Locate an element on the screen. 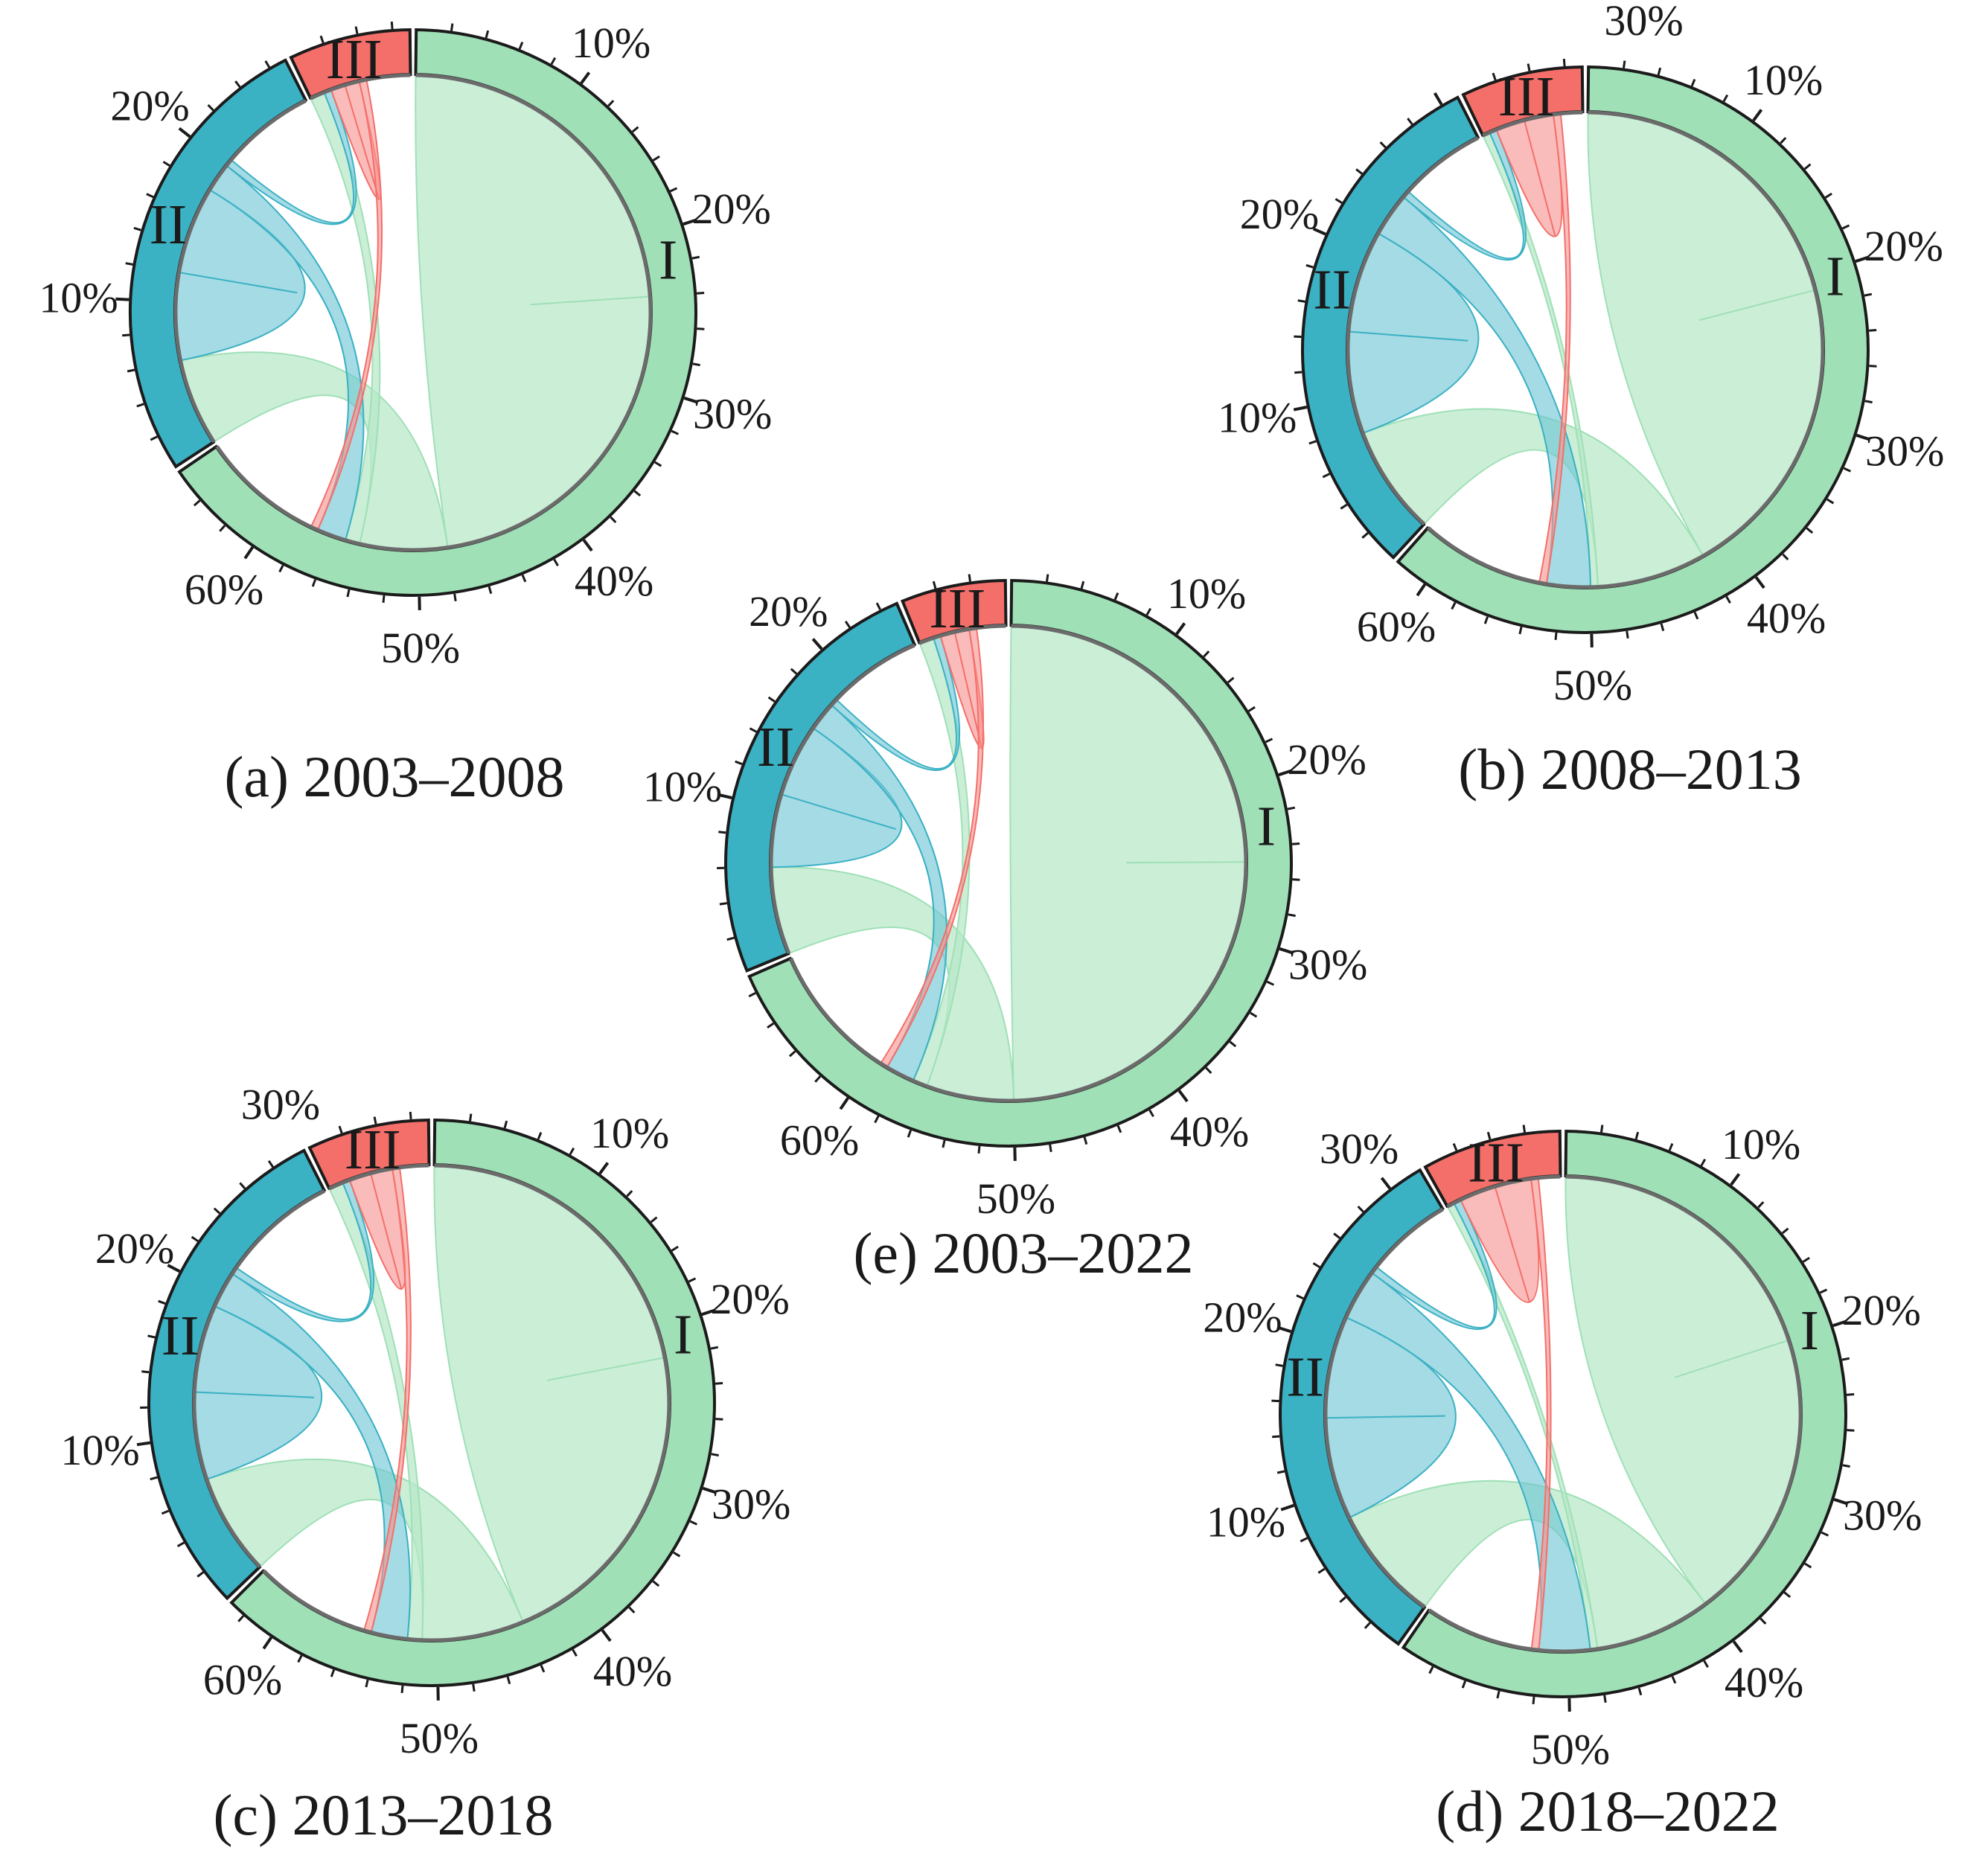 The height and width of the screenshot is (1865, 1988). category-label: II is located at coordinates (180, 1336).